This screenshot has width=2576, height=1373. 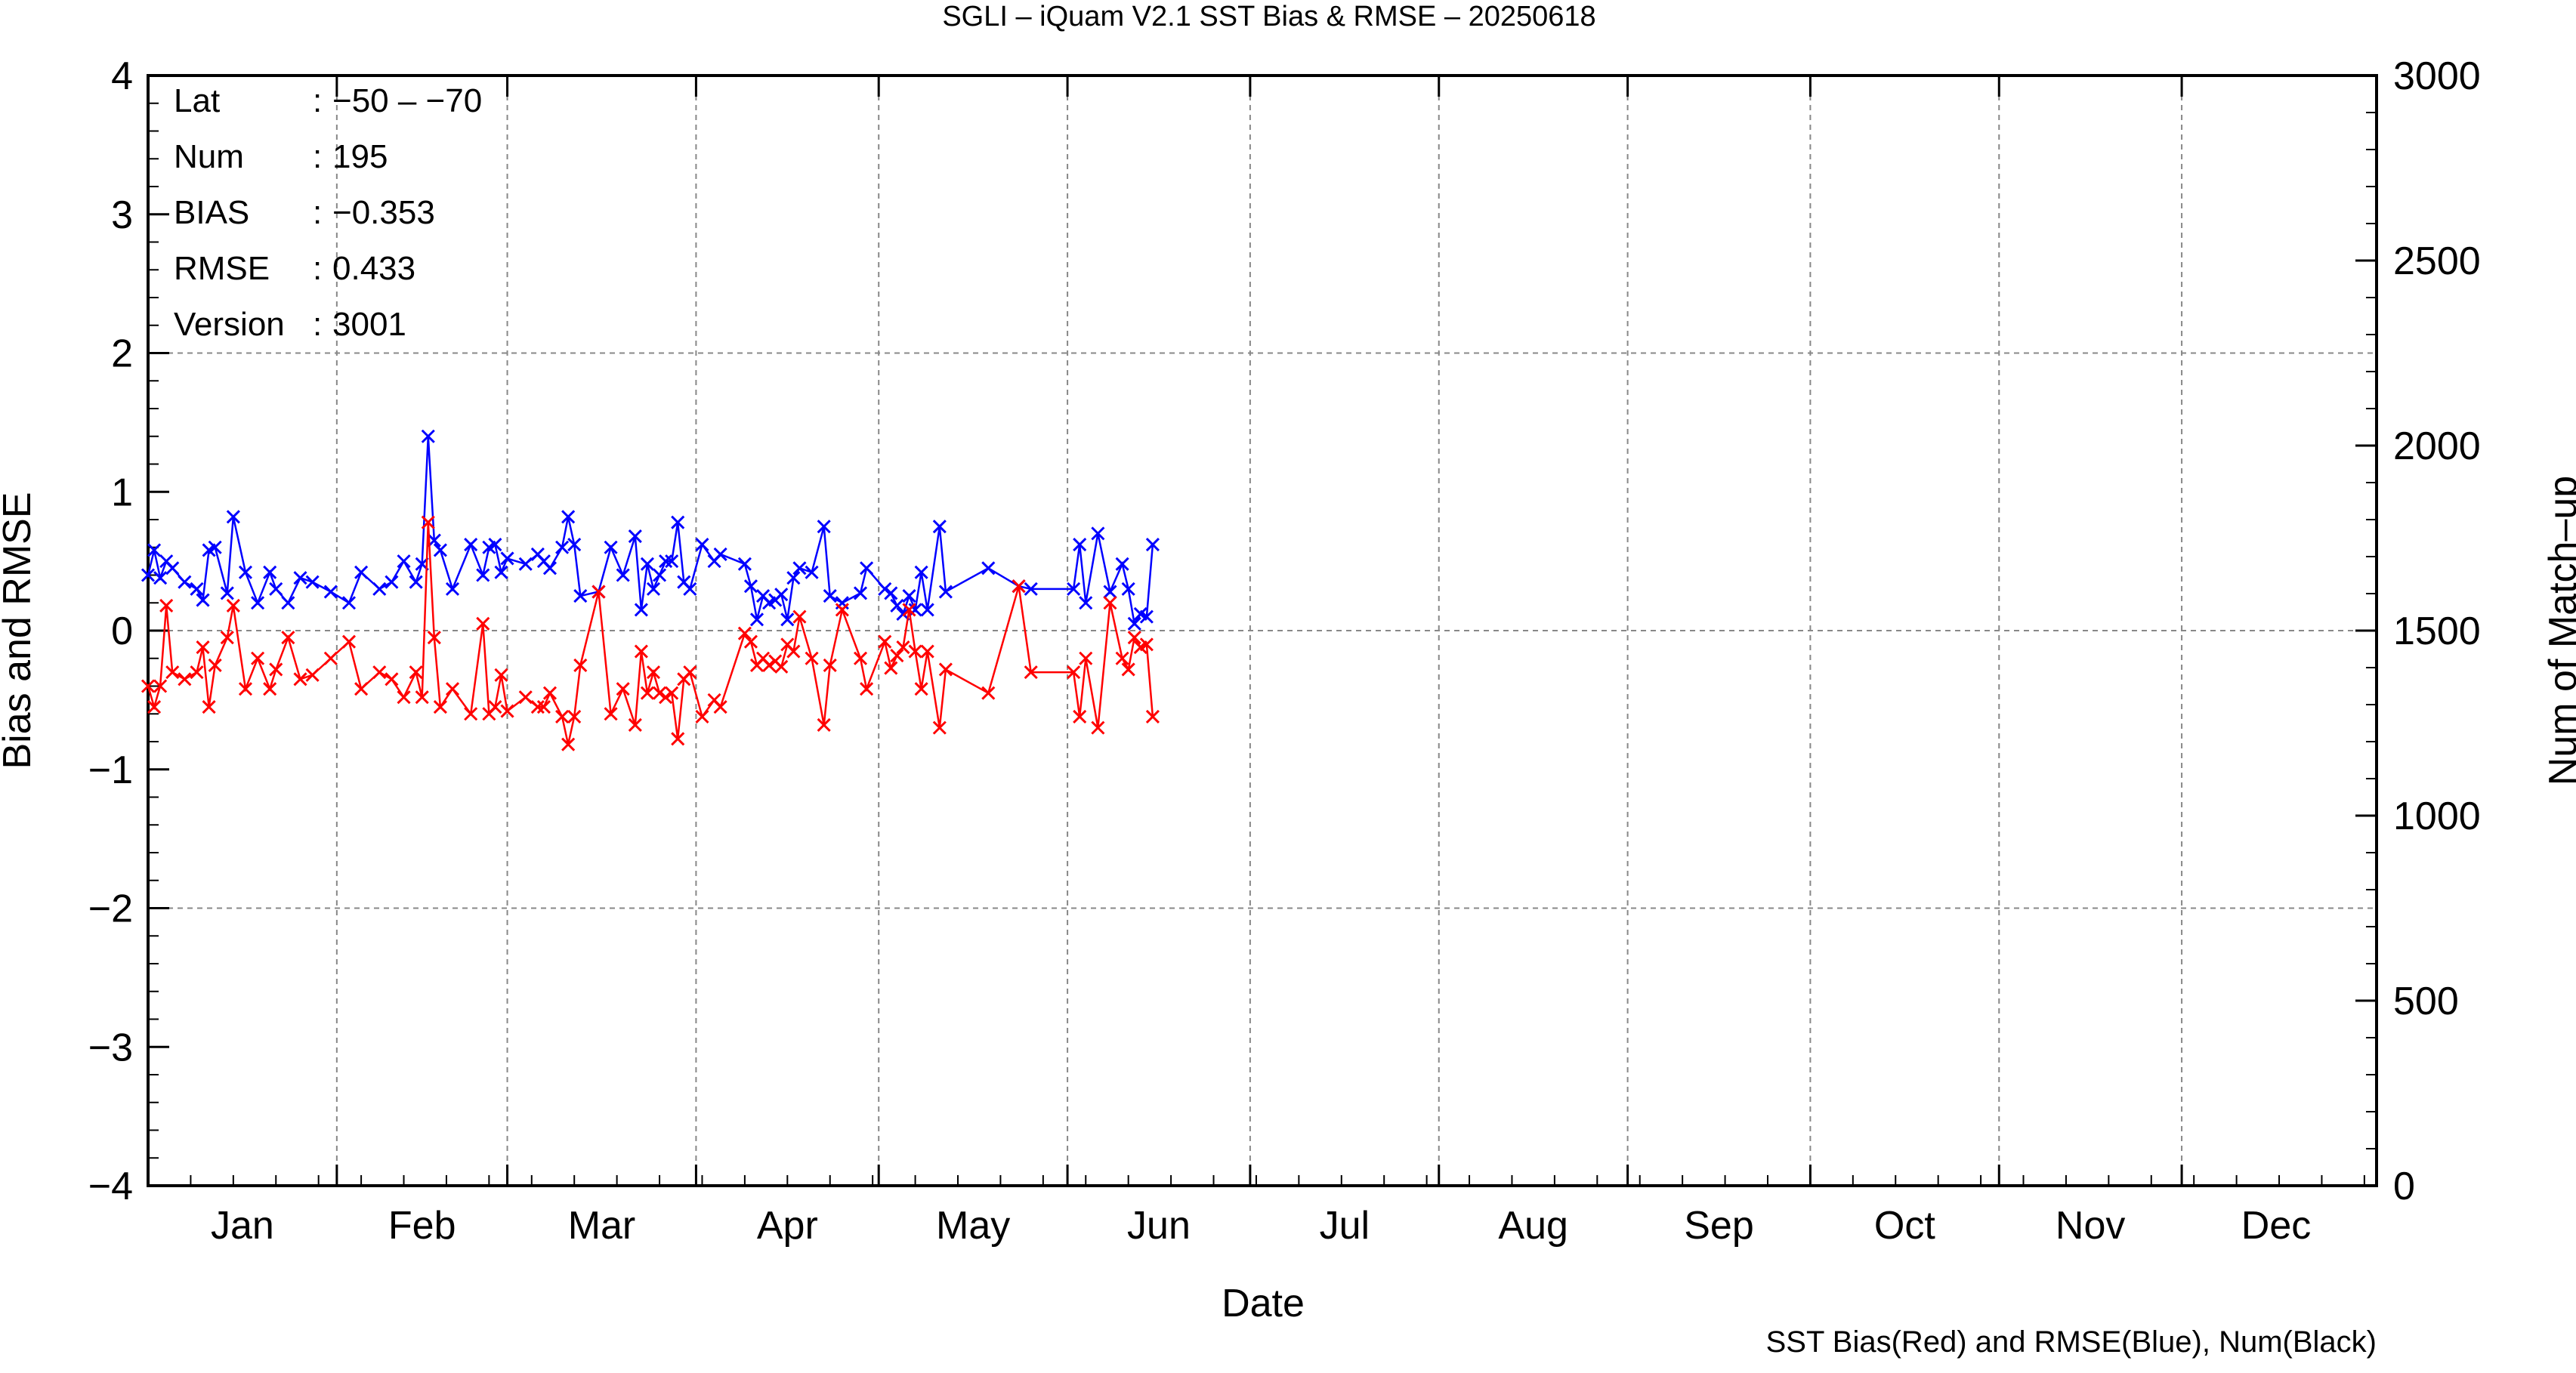 I want to click on y-tick-label: −4, so click(x=110, y=1186).